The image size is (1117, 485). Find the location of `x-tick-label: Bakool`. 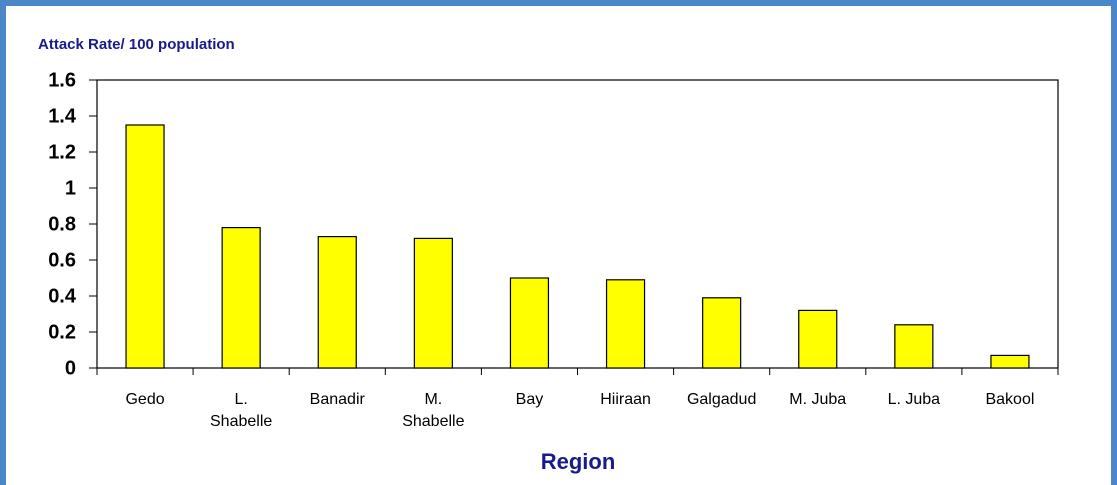

x-tick-label: Bakool is located at coordinates (1009, 399).